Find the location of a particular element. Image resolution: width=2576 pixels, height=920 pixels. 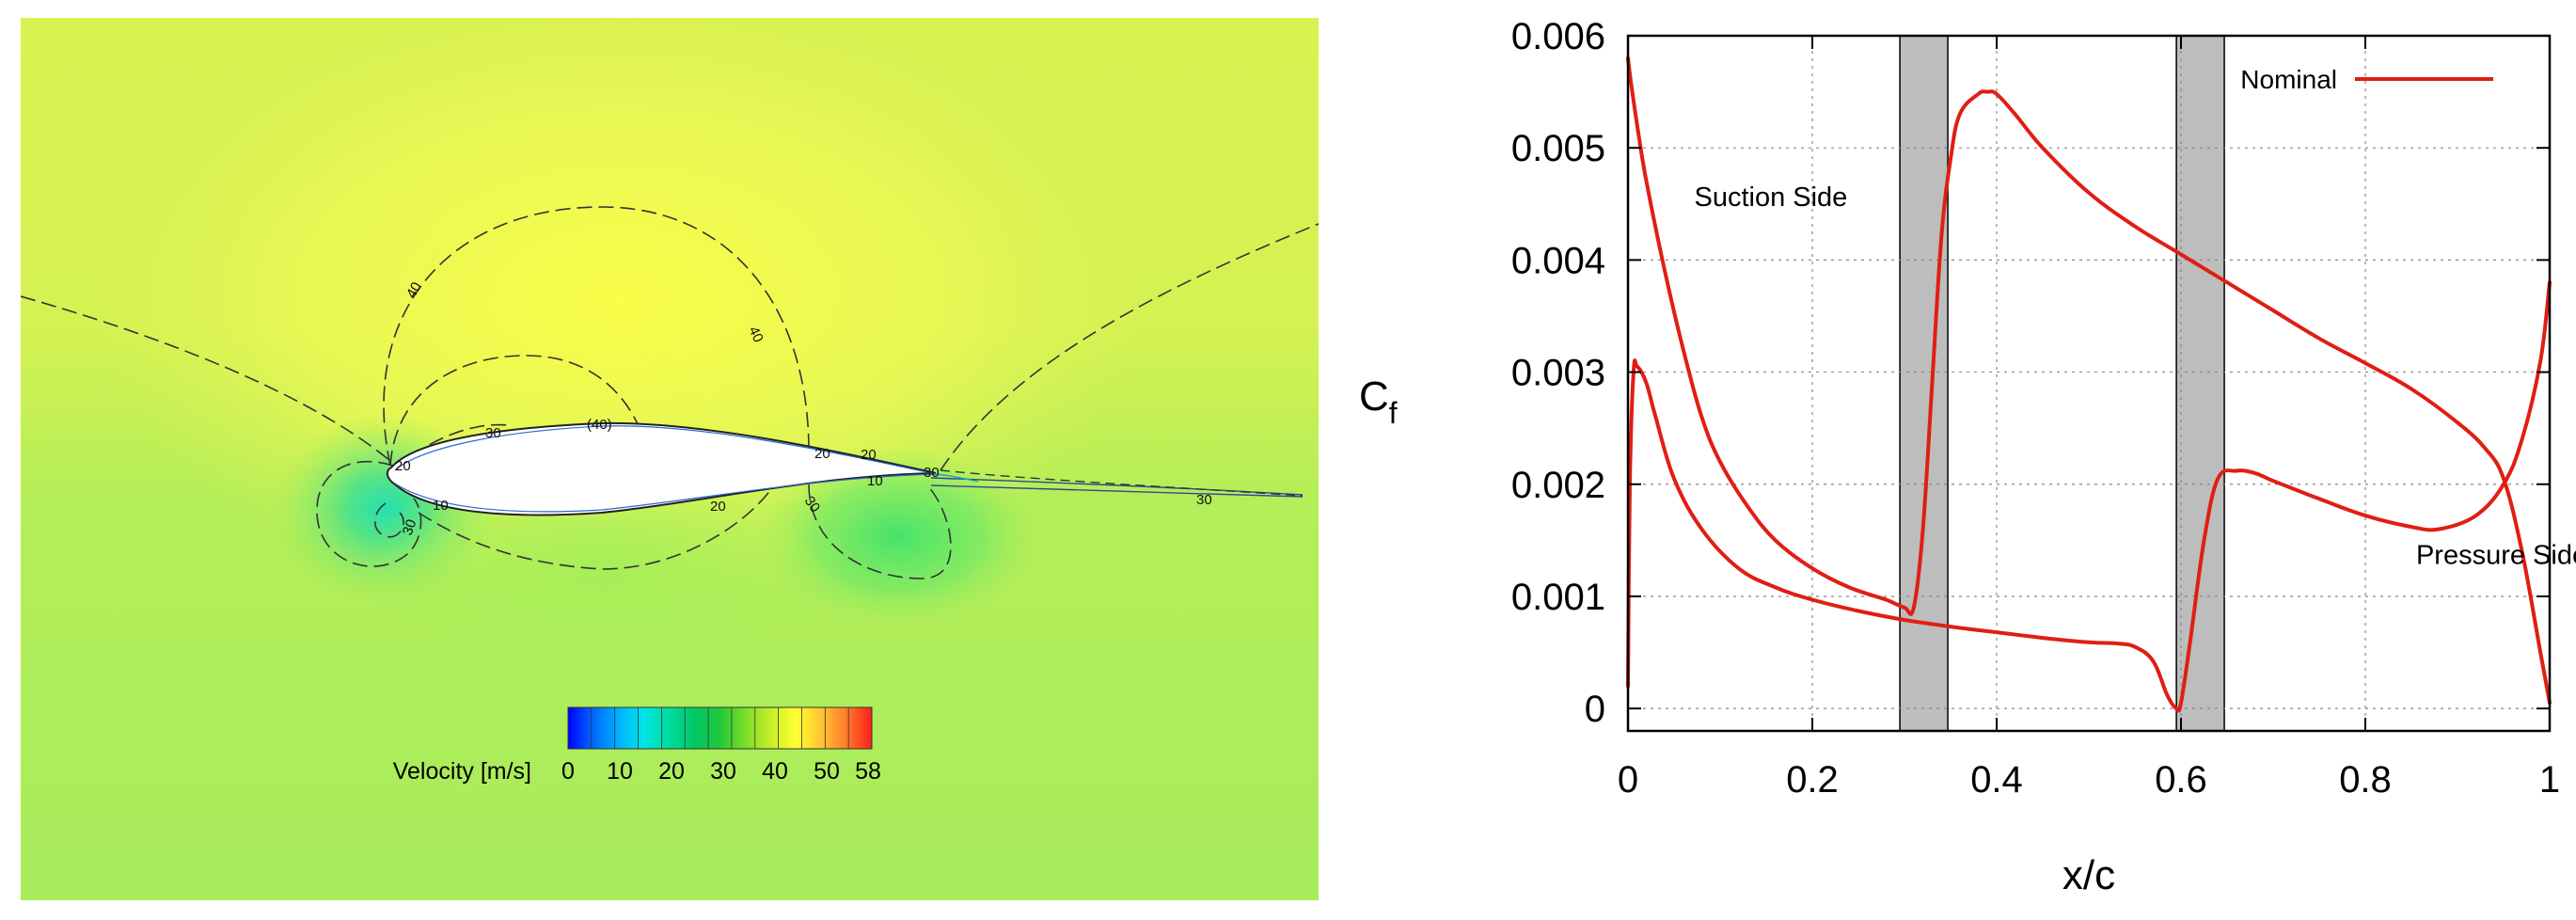

colorbar-tick-label: 50 is located at coordinates (827, 771).